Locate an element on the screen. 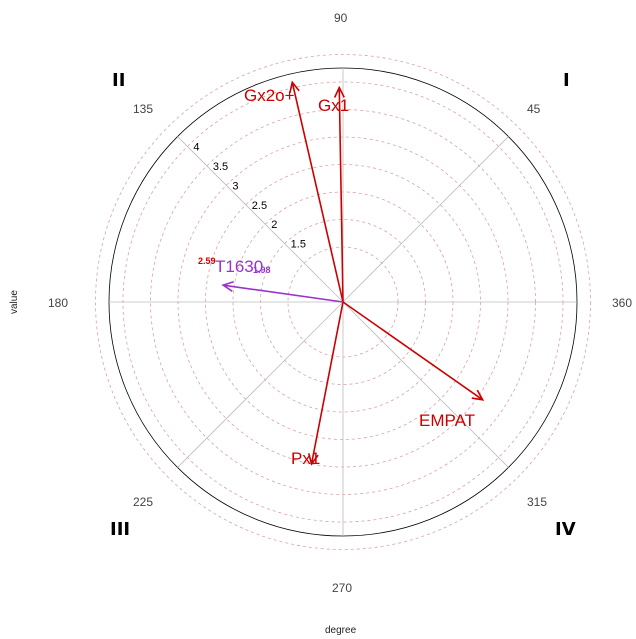  quadrant-label-III: III is located at coordinates (120, 529).